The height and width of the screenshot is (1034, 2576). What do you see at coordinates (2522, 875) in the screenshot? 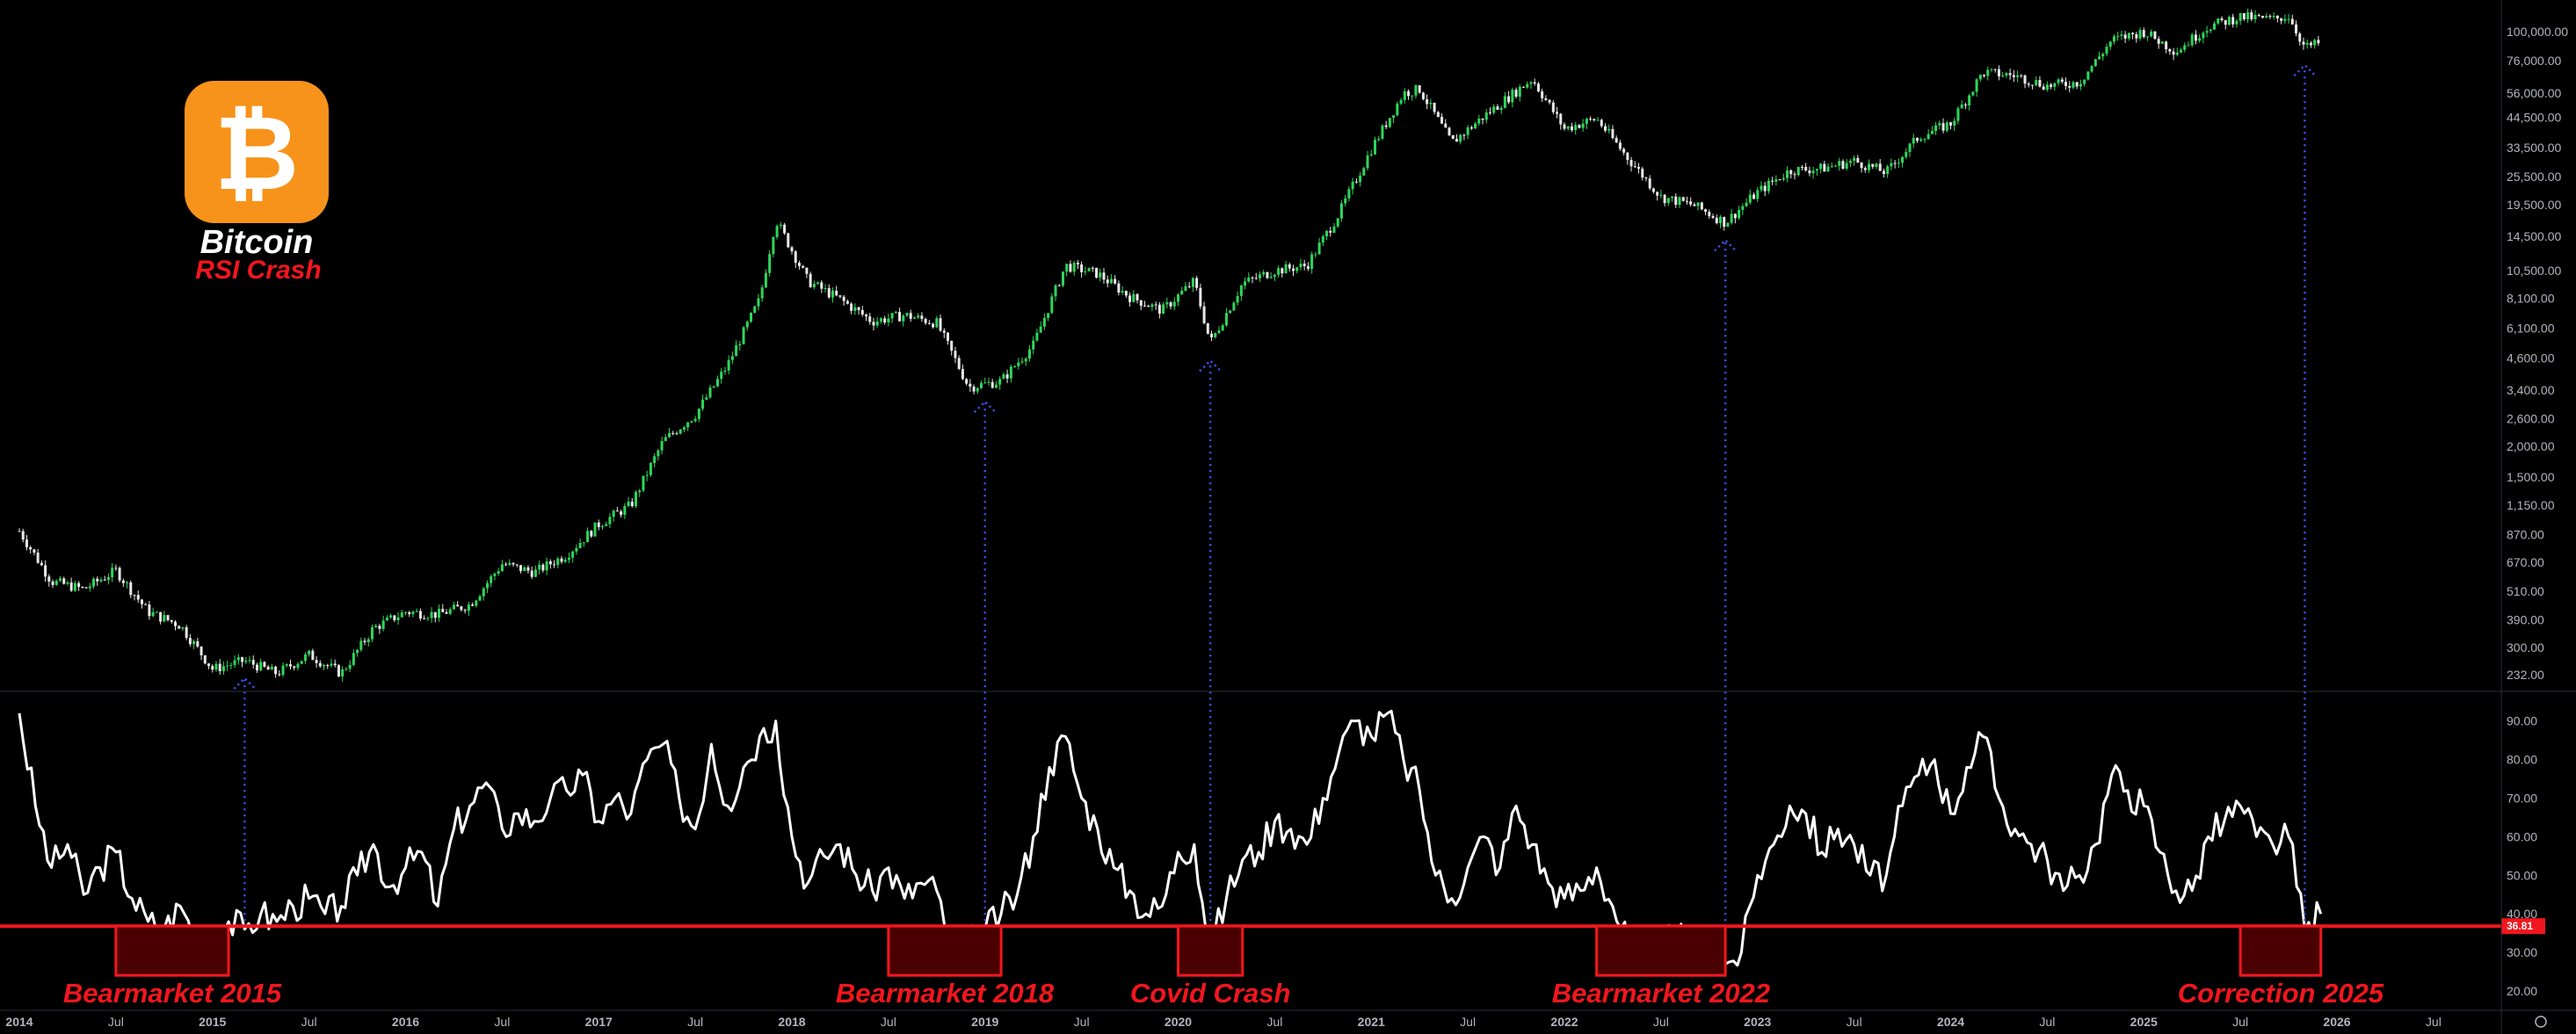
I see `rsi-tick-label: 50.00` at bounding box center [2522, 875].